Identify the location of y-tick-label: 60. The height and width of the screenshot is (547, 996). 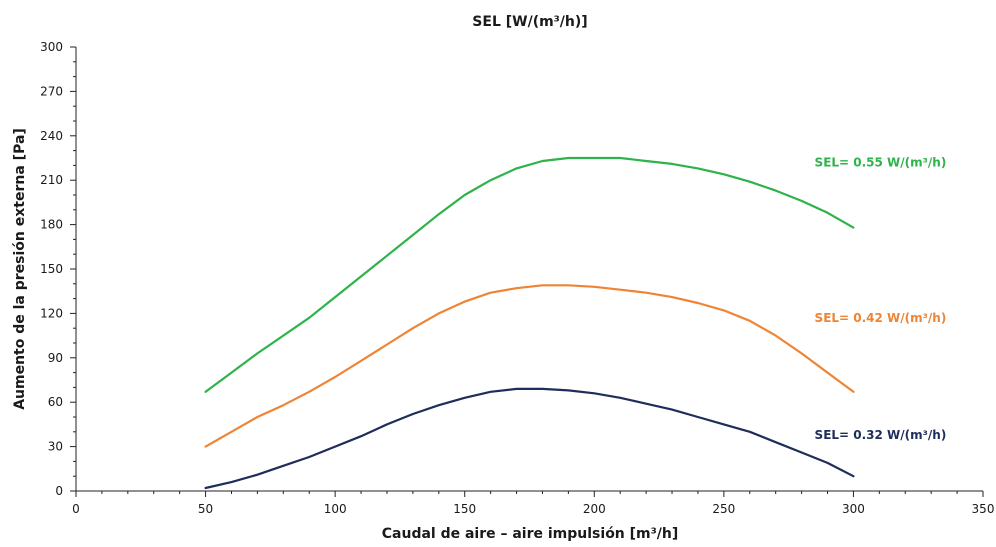
(55, 402).